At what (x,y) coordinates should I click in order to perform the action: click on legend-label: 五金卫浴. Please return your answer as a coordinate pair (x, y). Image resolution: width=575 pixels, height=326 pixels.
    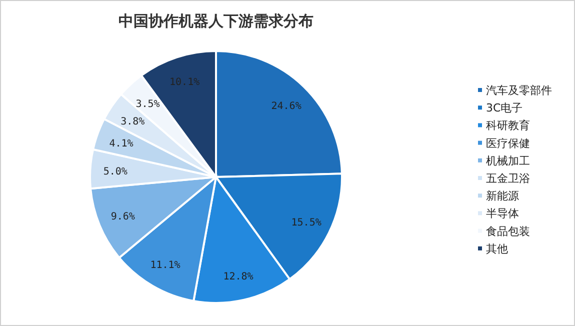
    Looking at the image, I should click on (508, 178).